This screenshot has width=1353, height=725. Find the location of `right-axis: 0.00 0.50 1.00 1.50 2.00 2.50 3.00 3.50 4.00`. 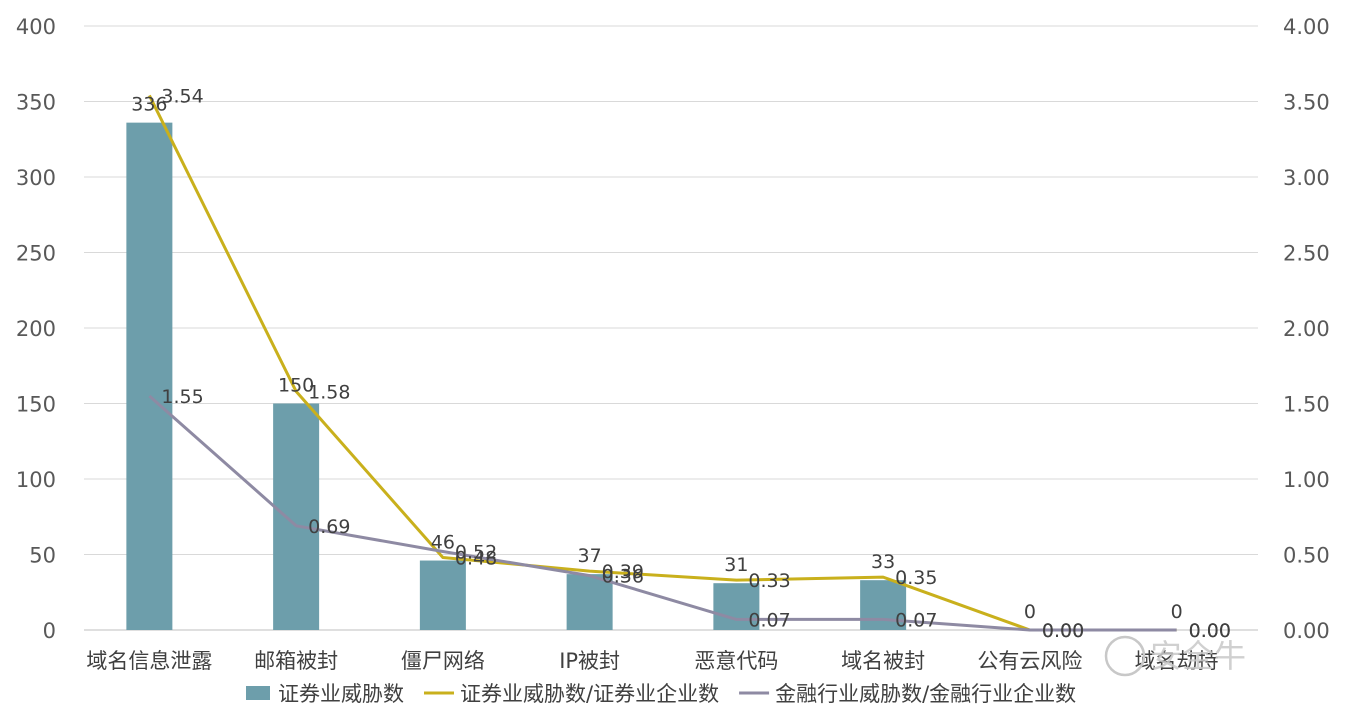

right-axis: 0.00 0.50 1.00 1.50 2.00 2.50 3.00 3.50 4.00 is located at coordinates (1306, 329).